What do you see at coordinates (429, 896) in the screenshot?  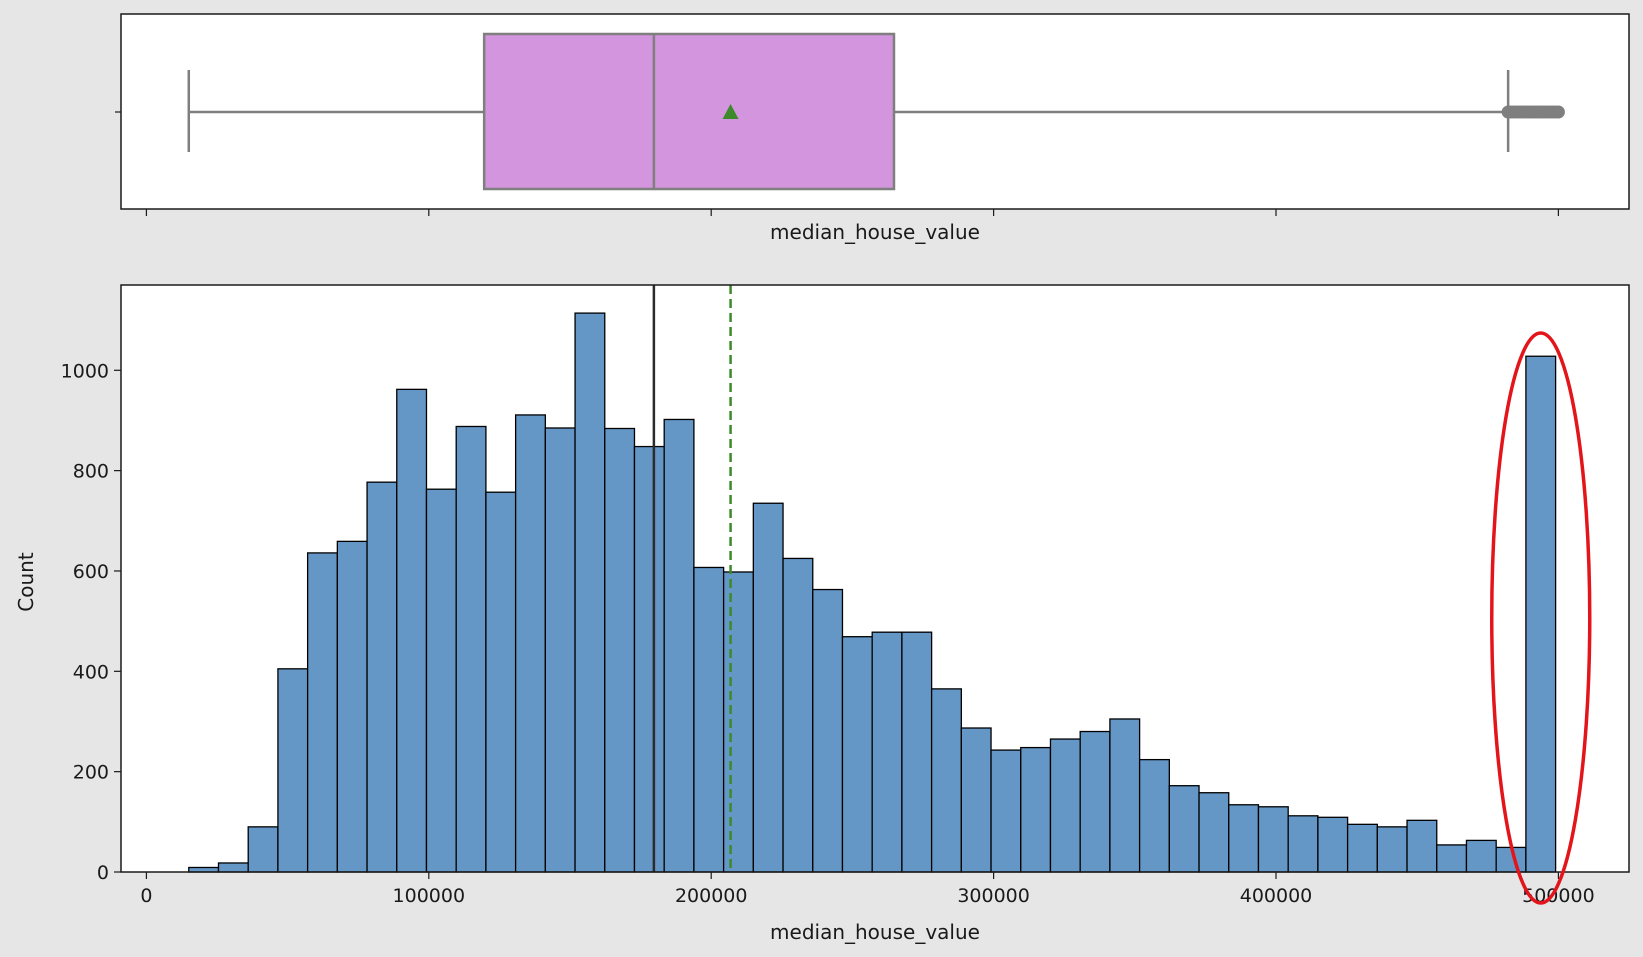 I see `histogram-x-tick-label: 100000` at bounding box center [429, 896].